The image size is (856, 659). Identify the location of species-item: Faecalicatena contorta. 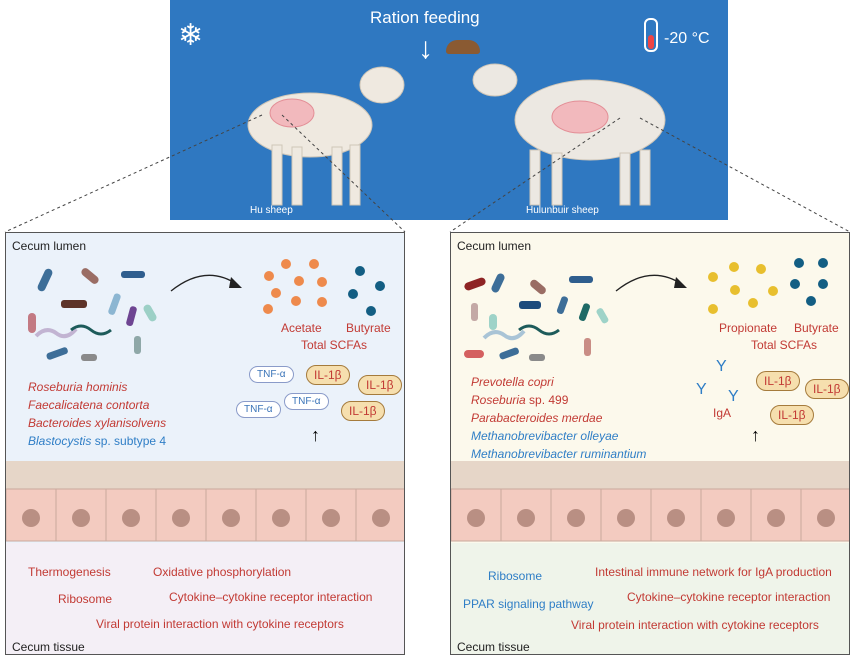
(89, 405).